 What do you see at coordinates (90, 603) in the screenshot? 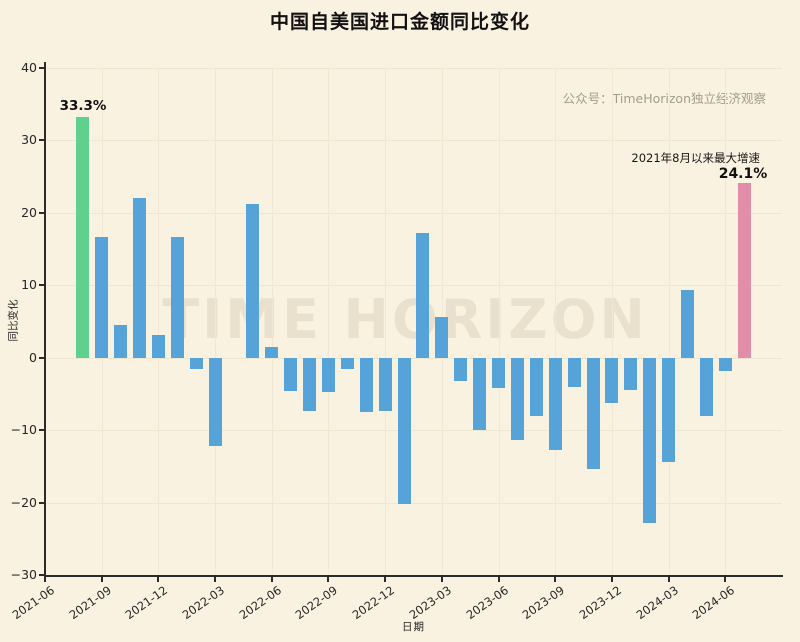
I see `x-tick-label: 2021-09` at bounding box center [90, 603].